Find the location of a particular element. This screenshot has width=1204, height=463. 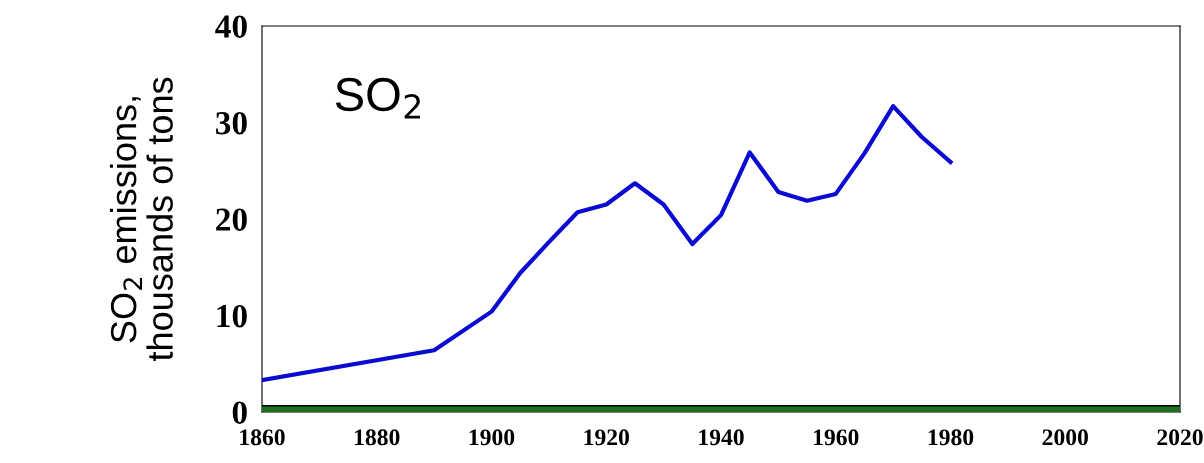

x-tick-label: 1860 is located at coordinates (262, 437).